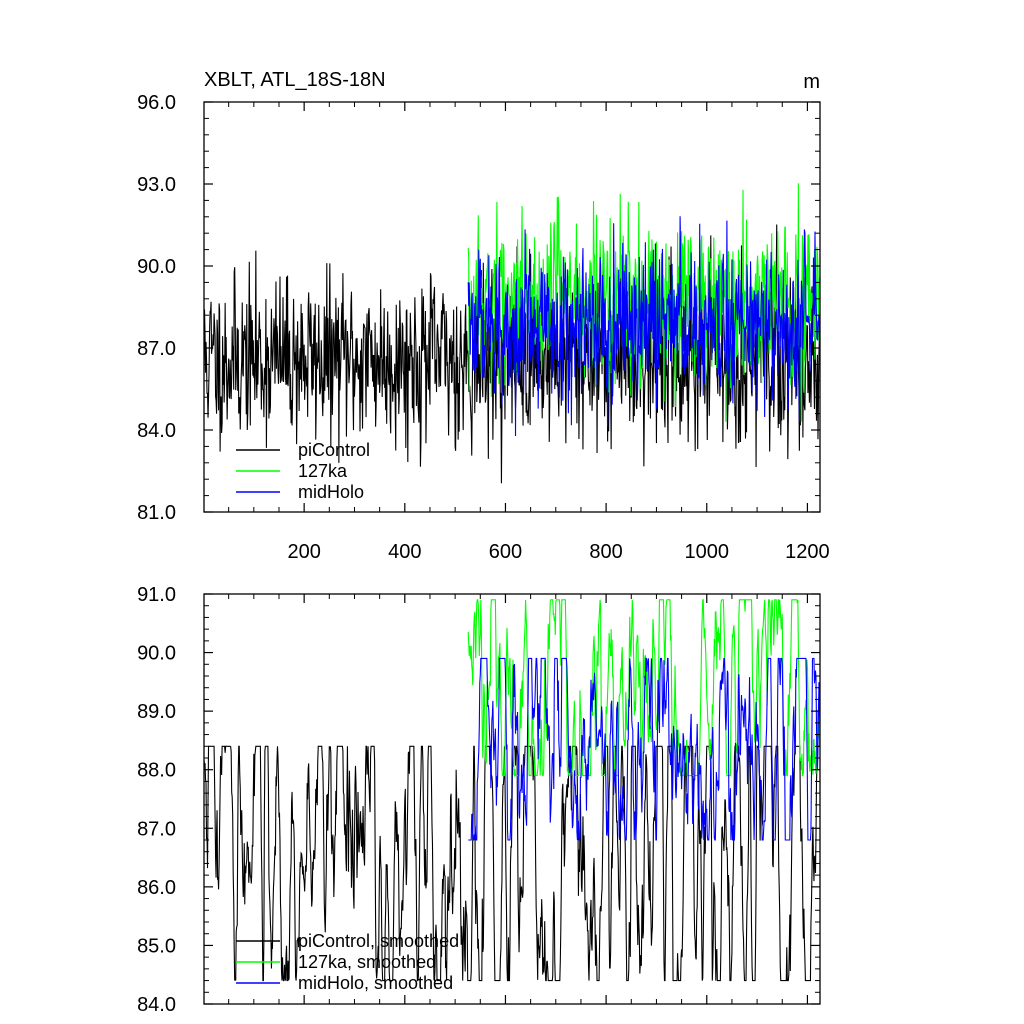 This screenshot has width=1024, height=1024. What do you see at coordinates (156, 712) in the screenshot?
I see `y-tick-label: 89.0` at bounding box center [156, 712].